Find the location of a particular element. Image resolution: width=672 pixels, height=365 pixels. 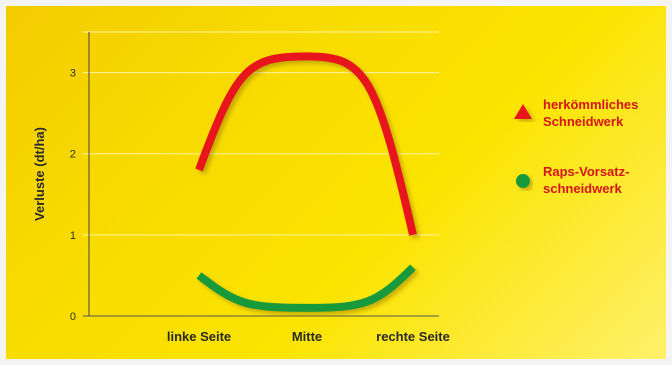

legend-triangle-icon is located at coordinates (523, 111).